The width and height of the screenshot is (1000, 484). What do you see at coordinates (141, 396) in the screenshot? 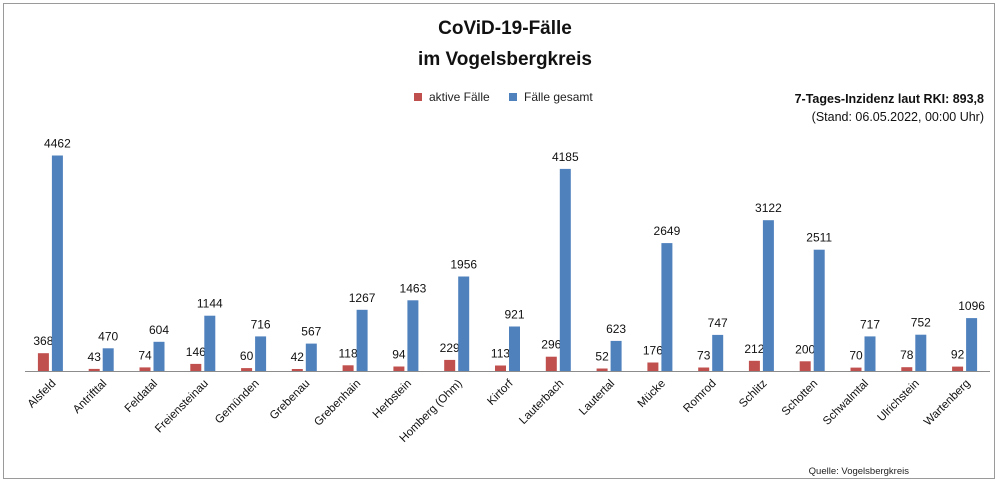
I see `category-label-2: Feldatal` at bounding box center [141, 396].